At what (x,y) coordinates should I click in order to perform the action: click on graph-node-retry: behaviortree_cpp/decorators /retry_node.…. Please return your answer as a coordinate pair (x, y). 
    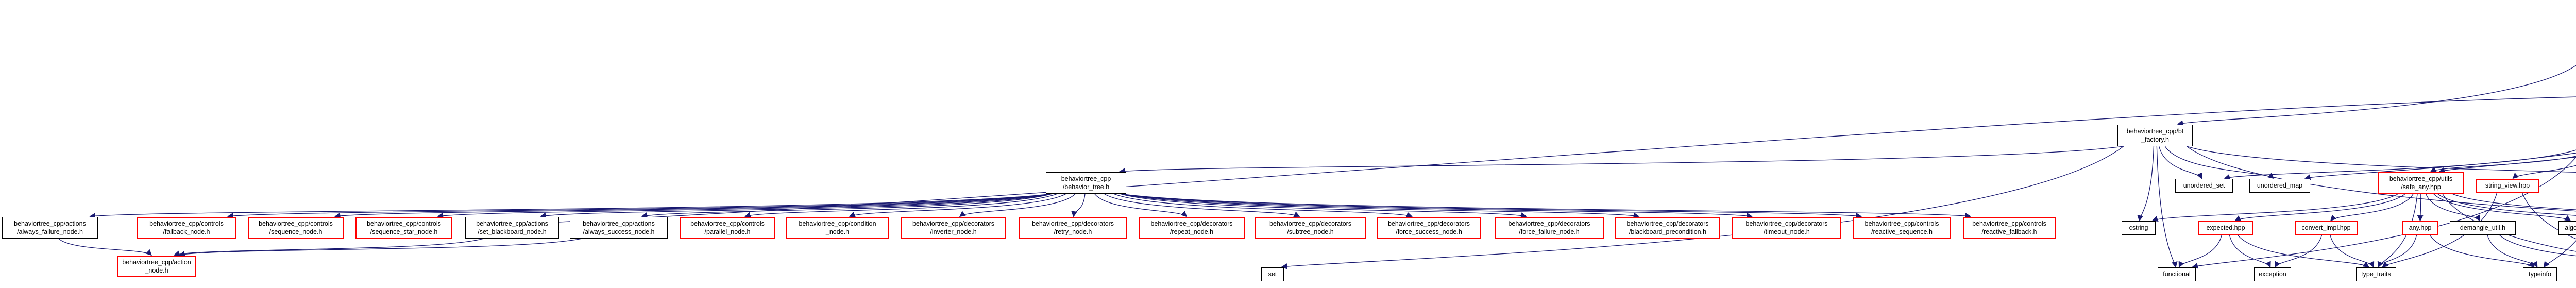
    Looking at the image, I should click on (1073, 228).